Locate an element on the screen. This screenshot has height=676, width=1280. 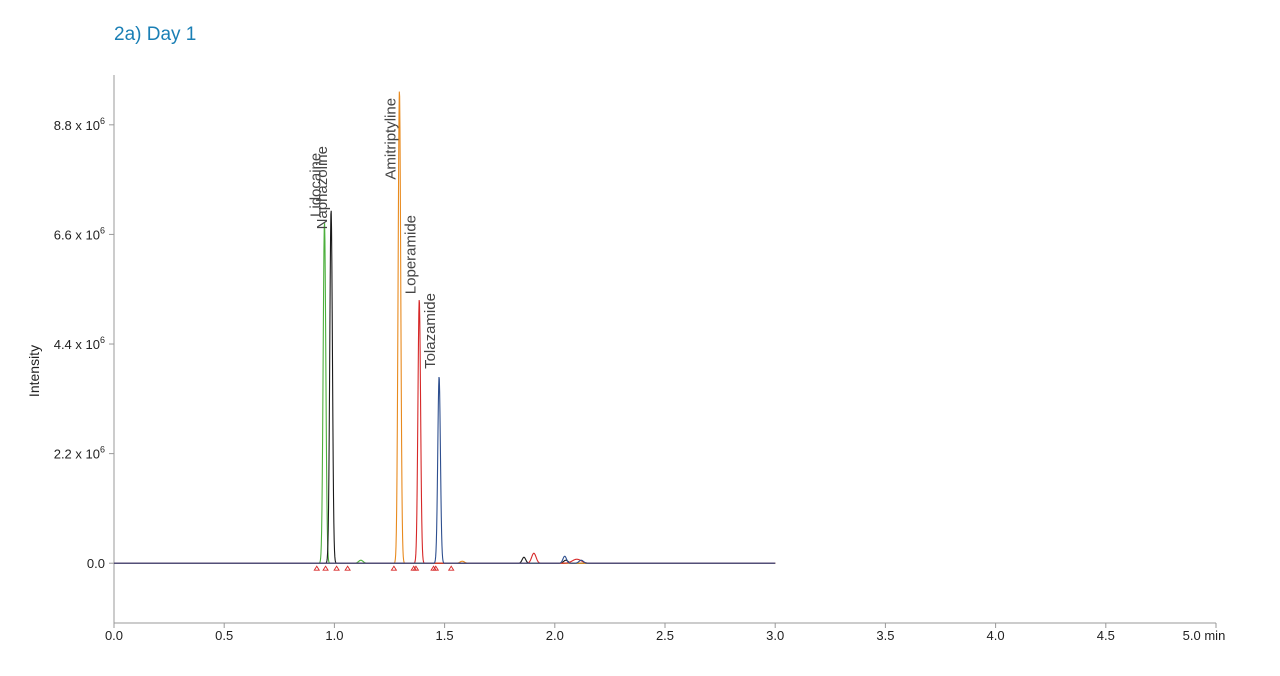
y-tick-label: 4.4 x 10⁶ is located at coordinates (79, 343).